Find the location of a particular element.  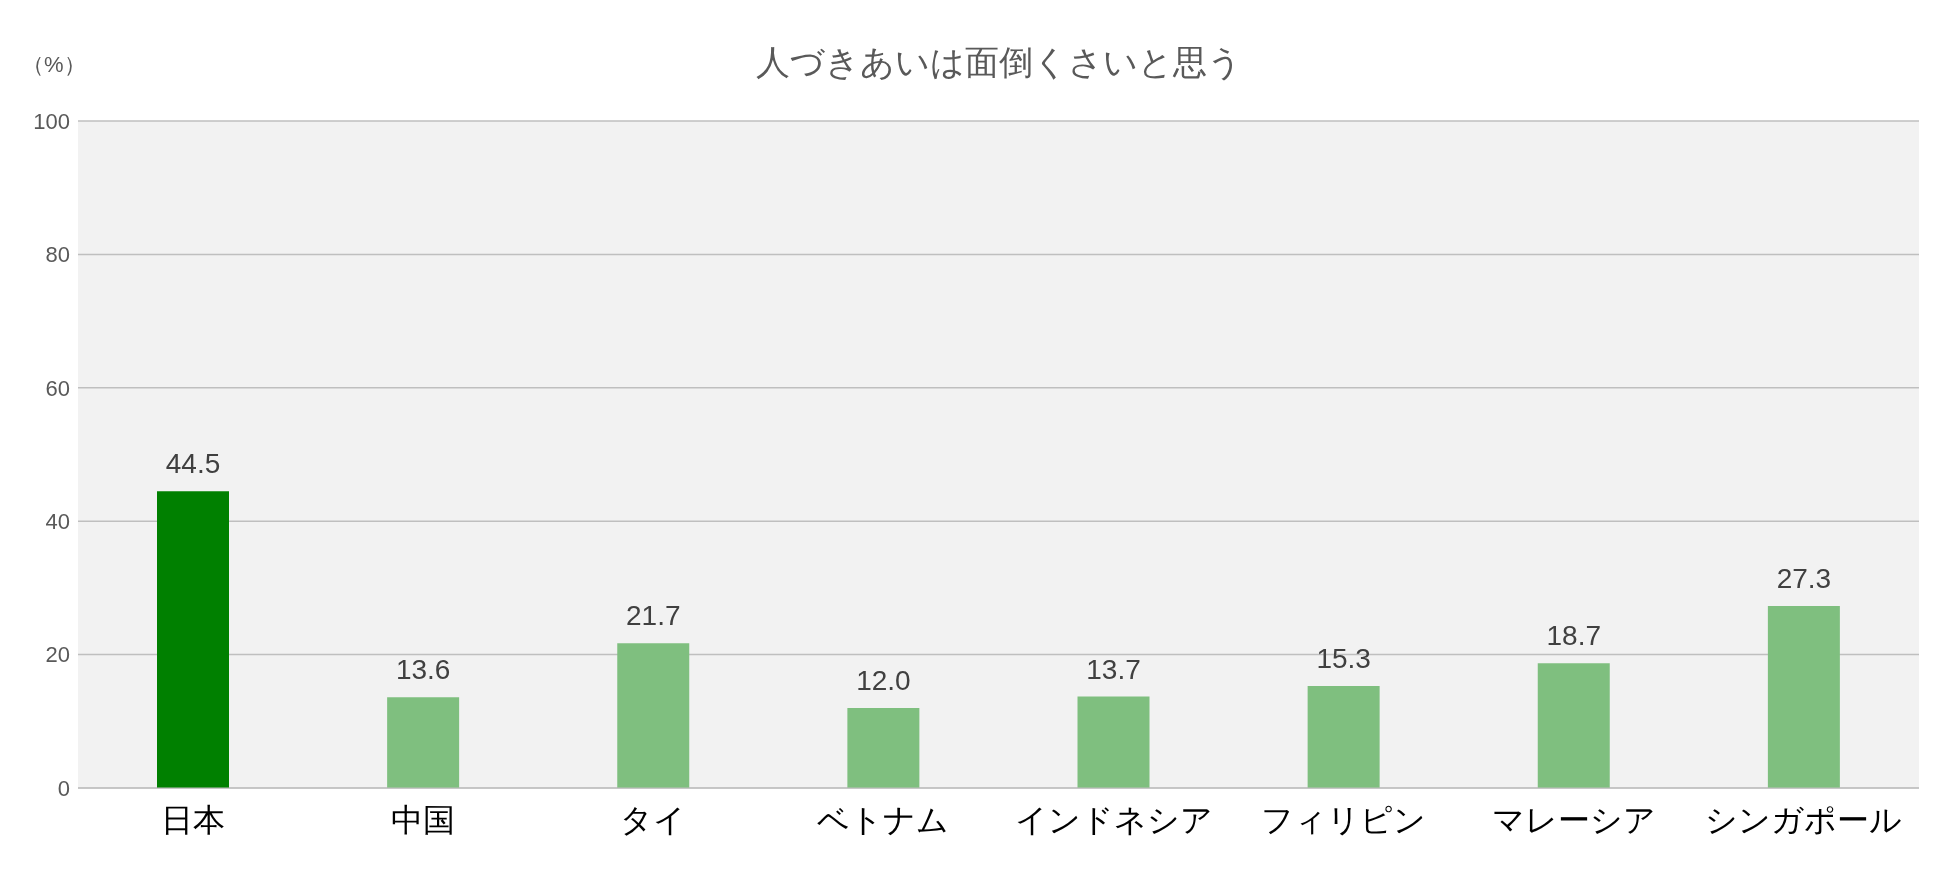

data-label: 27.3 is located at coordinates (1804, 578).